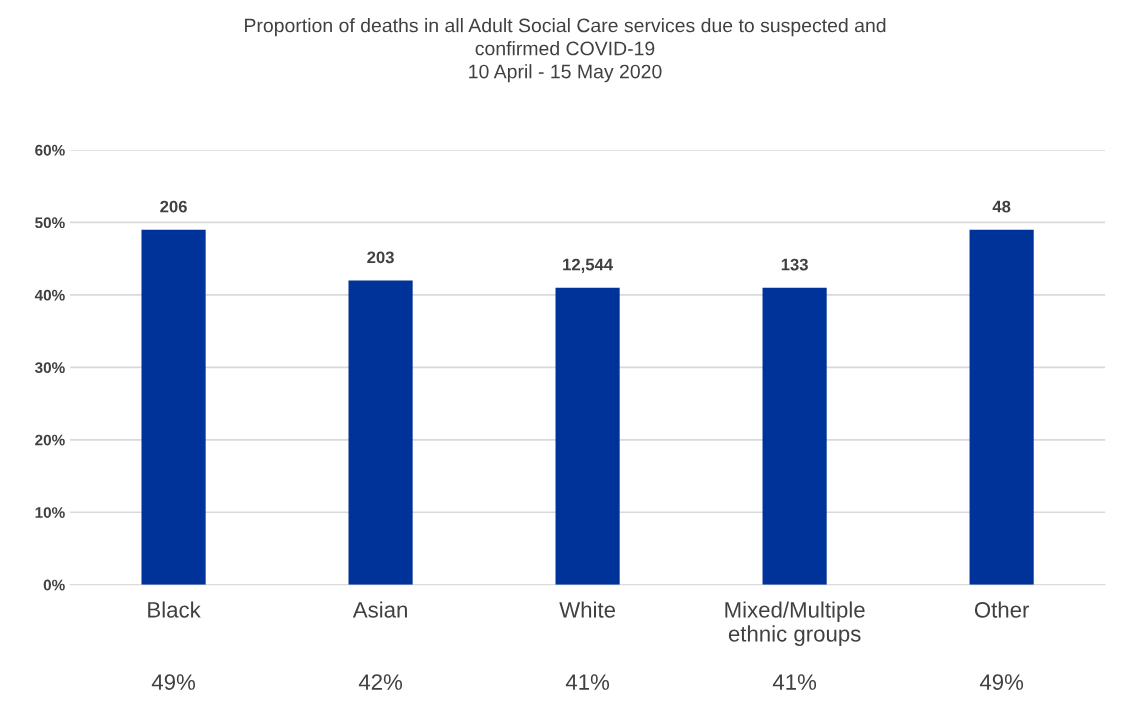 This screenshot has height=721, width=1130. What do you see at coordinates (380, 257) in the screenshot?
I see `annotation: 203` at bounding box center [380, 257].